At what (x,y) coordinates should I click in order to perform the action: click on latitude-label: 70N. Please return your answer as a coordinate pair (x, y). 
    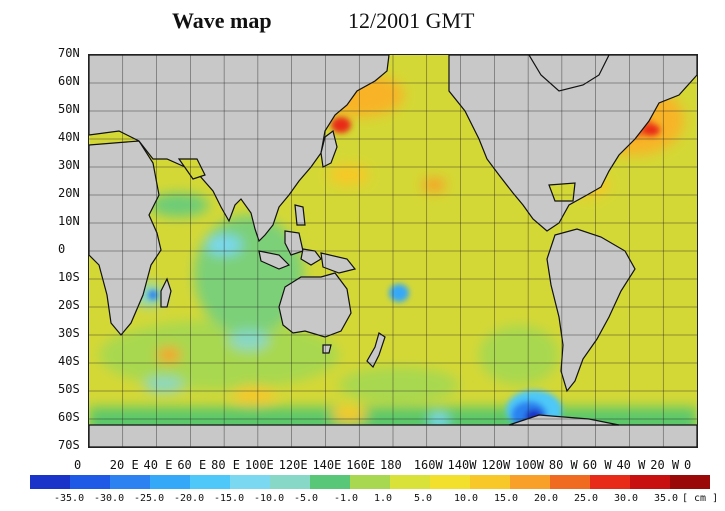
    Looking at the image, I should click on (69, 53).